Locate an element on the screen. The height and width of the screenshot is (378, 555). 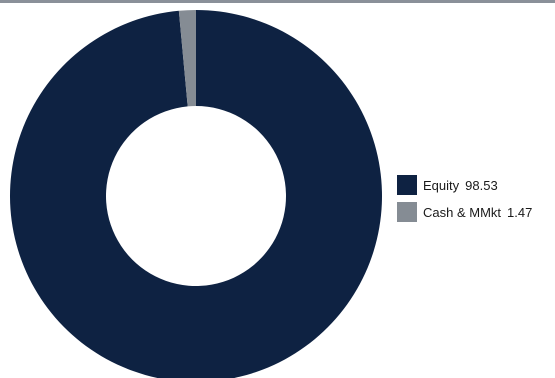
top-divider-rule is located at coordinates (277, 1).